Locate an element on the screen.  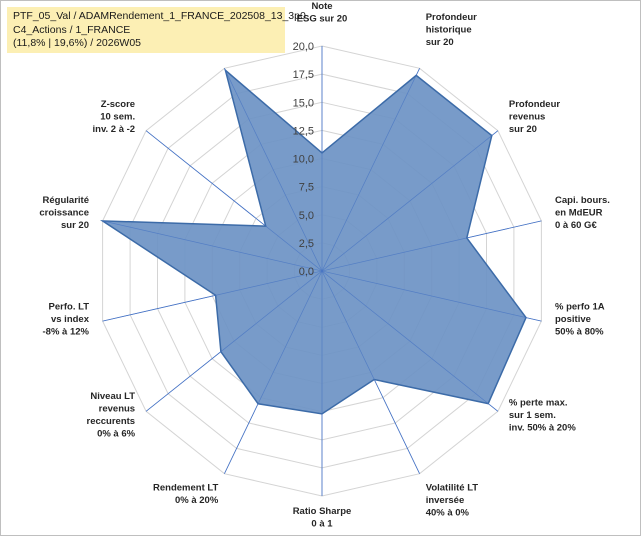
axis-label-line: % perte max. is located at coordinates (538, 402).